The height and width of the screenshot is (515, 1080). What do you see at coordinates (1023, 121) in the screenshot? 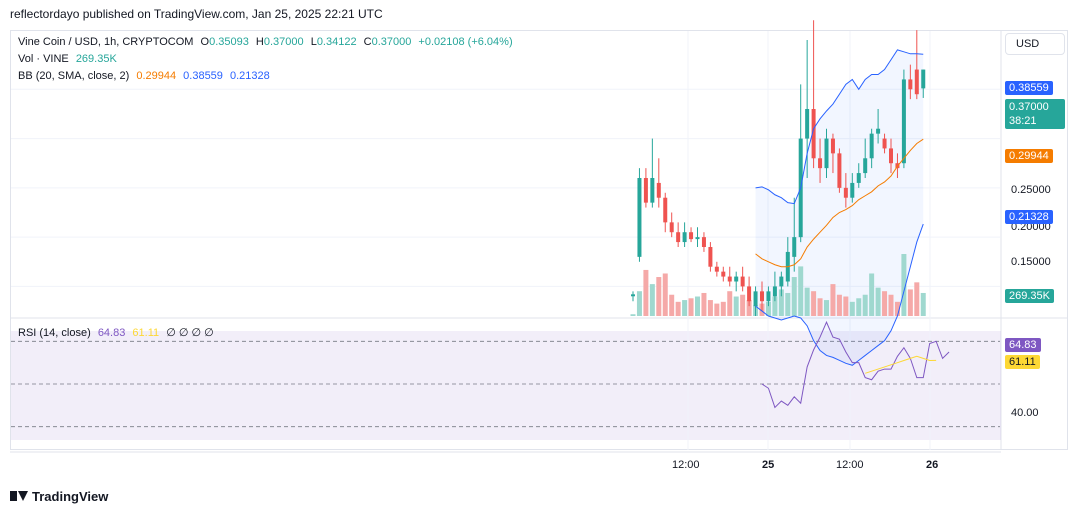
I see `bar-countdown: 38:21` at bounding box center [1023, 121].